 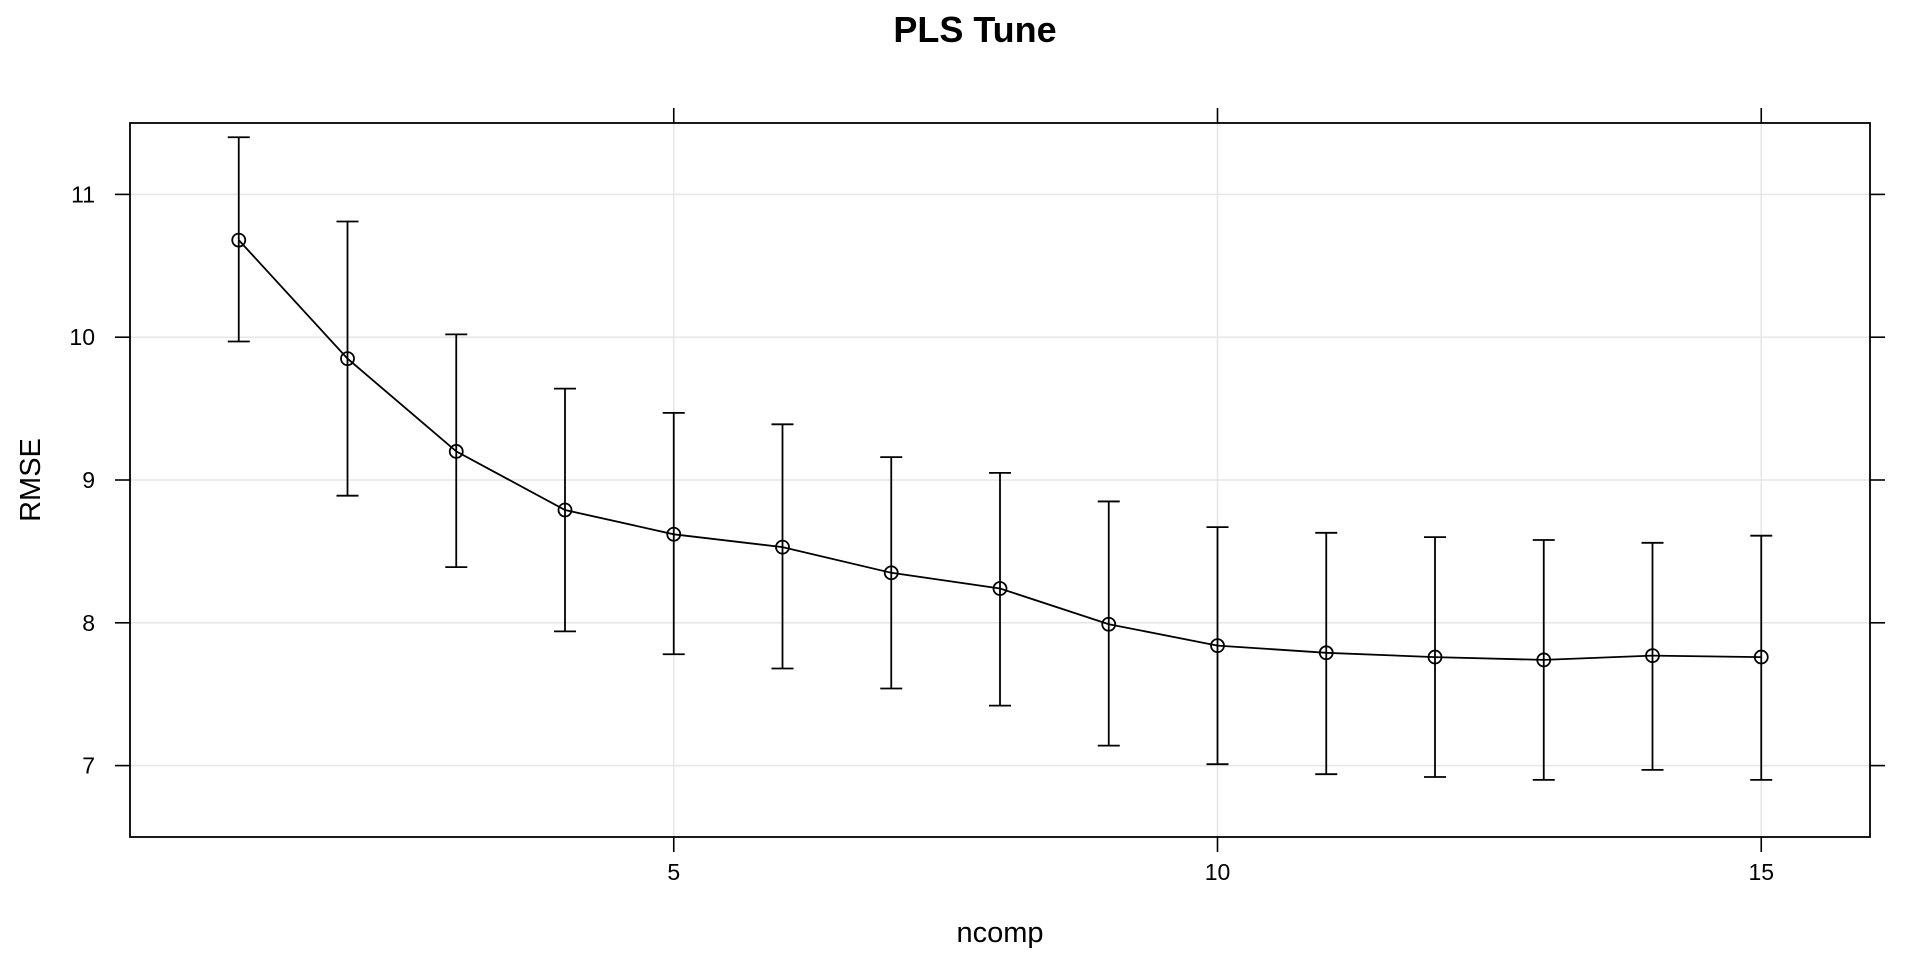 I want to click on y-axis-label: RMSE, so click(x=31, y=480).